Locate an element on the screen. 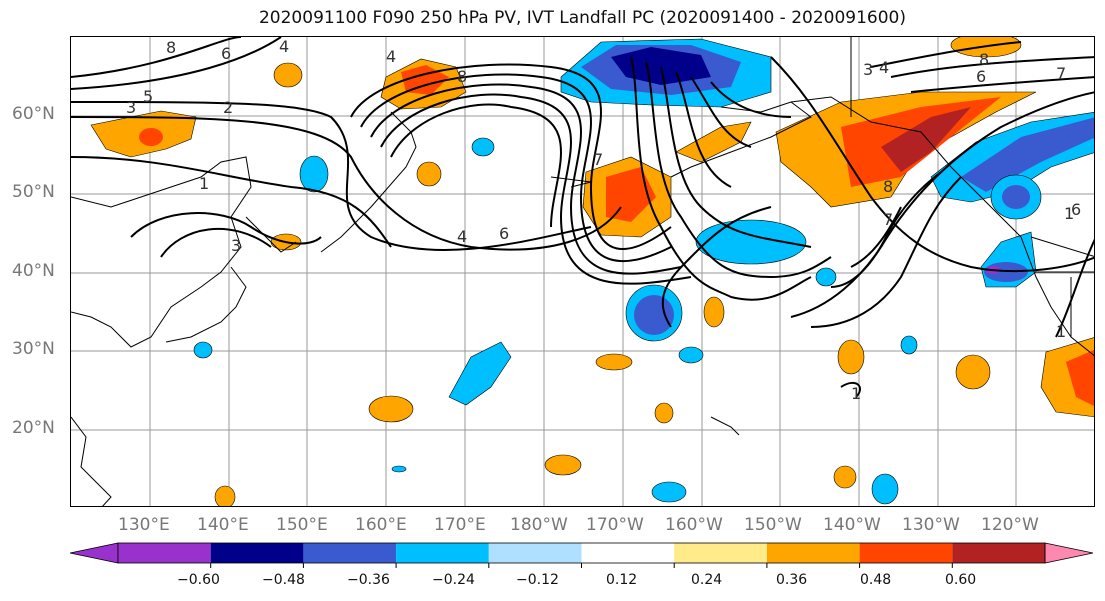  colorbar-tick-label: 0.24 is located at coordinates (707, 580).